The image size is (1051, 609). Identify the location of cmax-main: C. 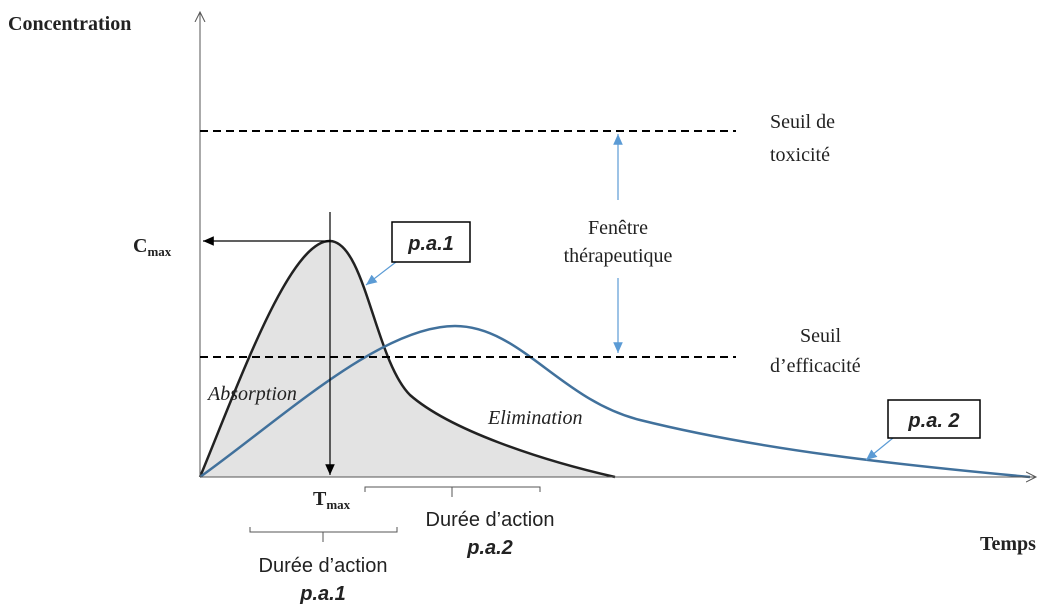
(140, 246).